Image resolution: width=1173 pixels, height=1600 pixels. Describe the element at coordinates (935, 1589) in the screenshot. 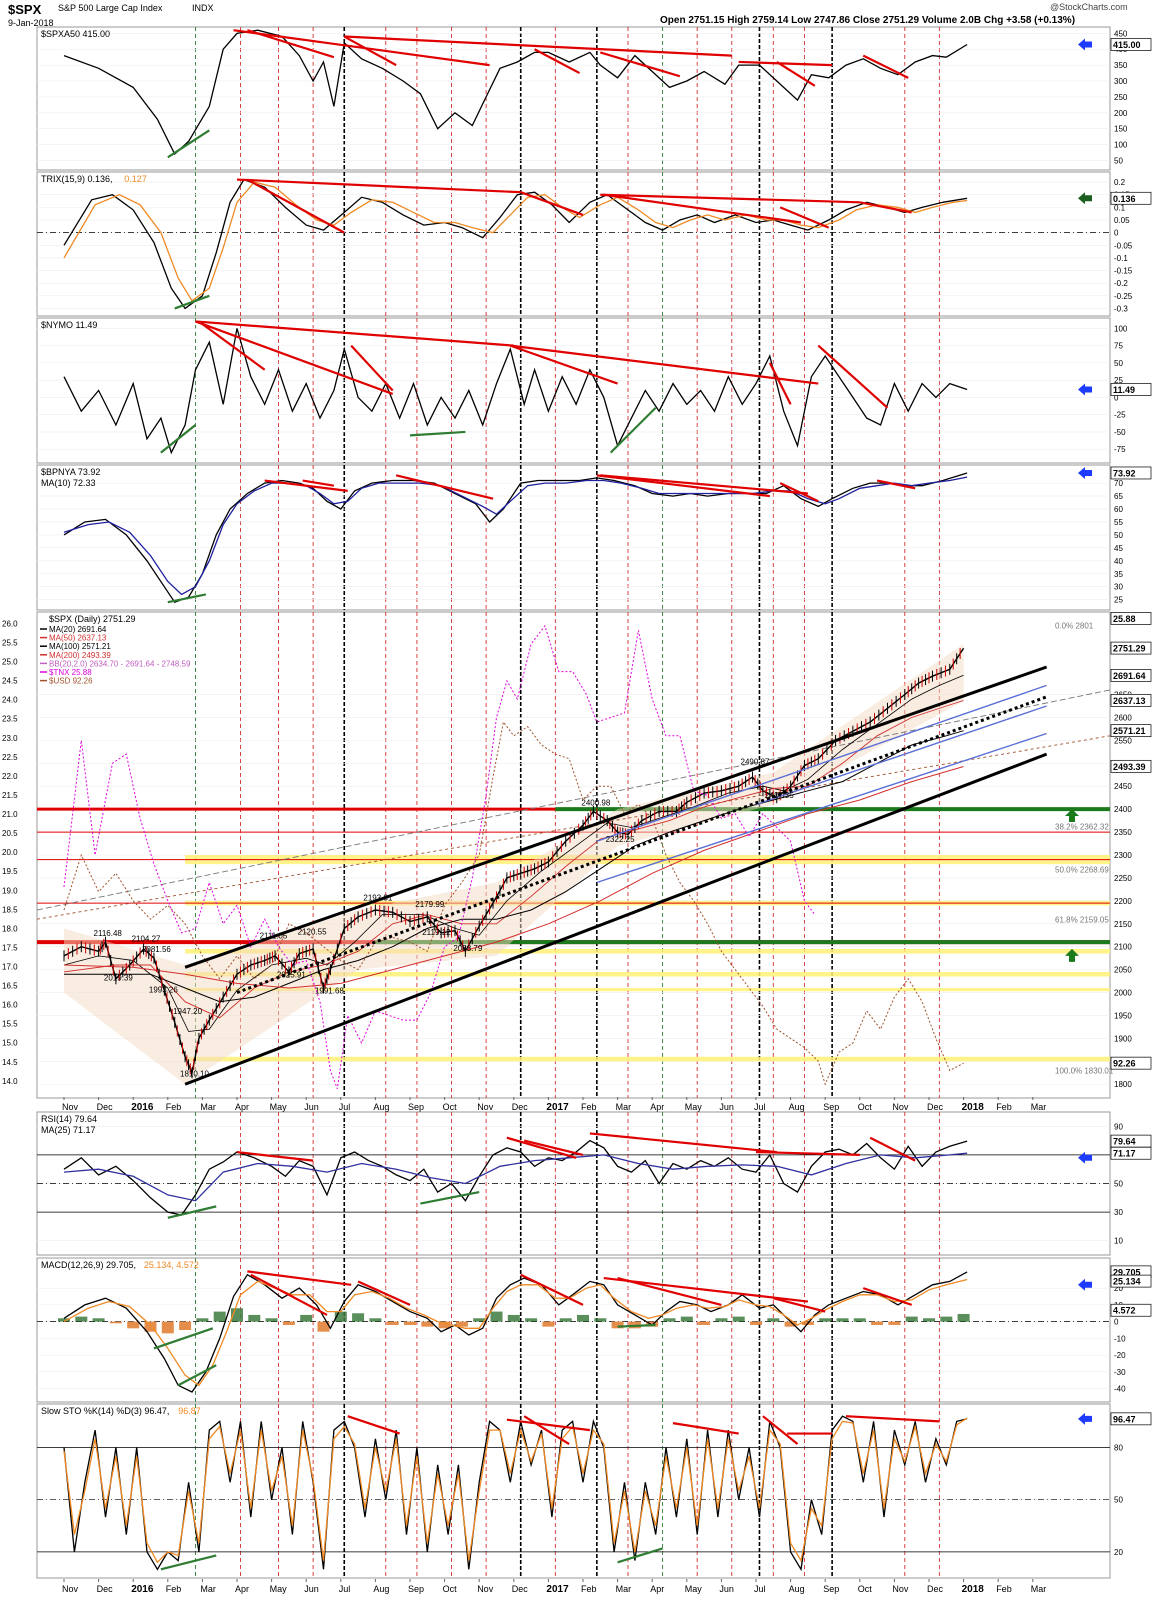

I see `x-axis-label-bottom: Dec` at that location.